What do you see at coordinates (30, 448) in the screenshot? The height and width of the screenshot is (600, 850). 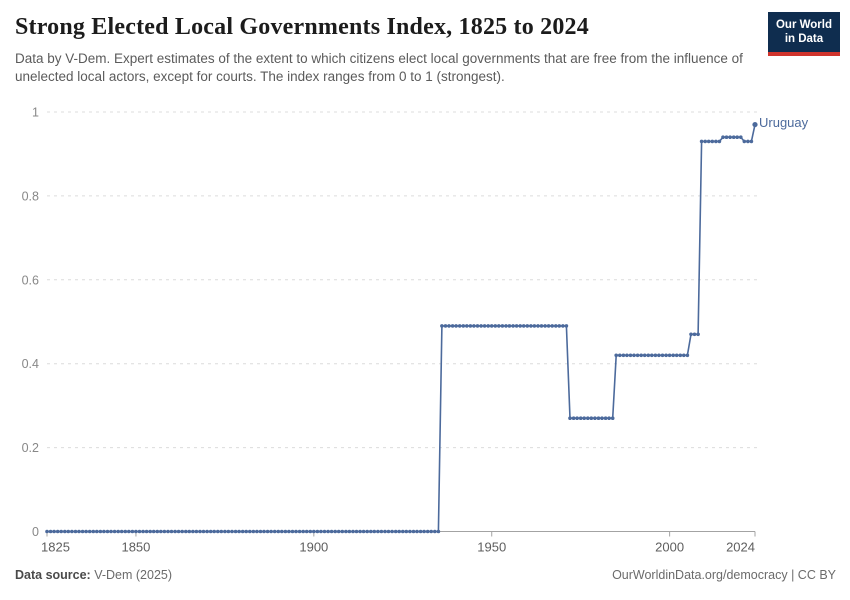 I see `y-tick-label: 0.2` at bounding box center [30, 448].